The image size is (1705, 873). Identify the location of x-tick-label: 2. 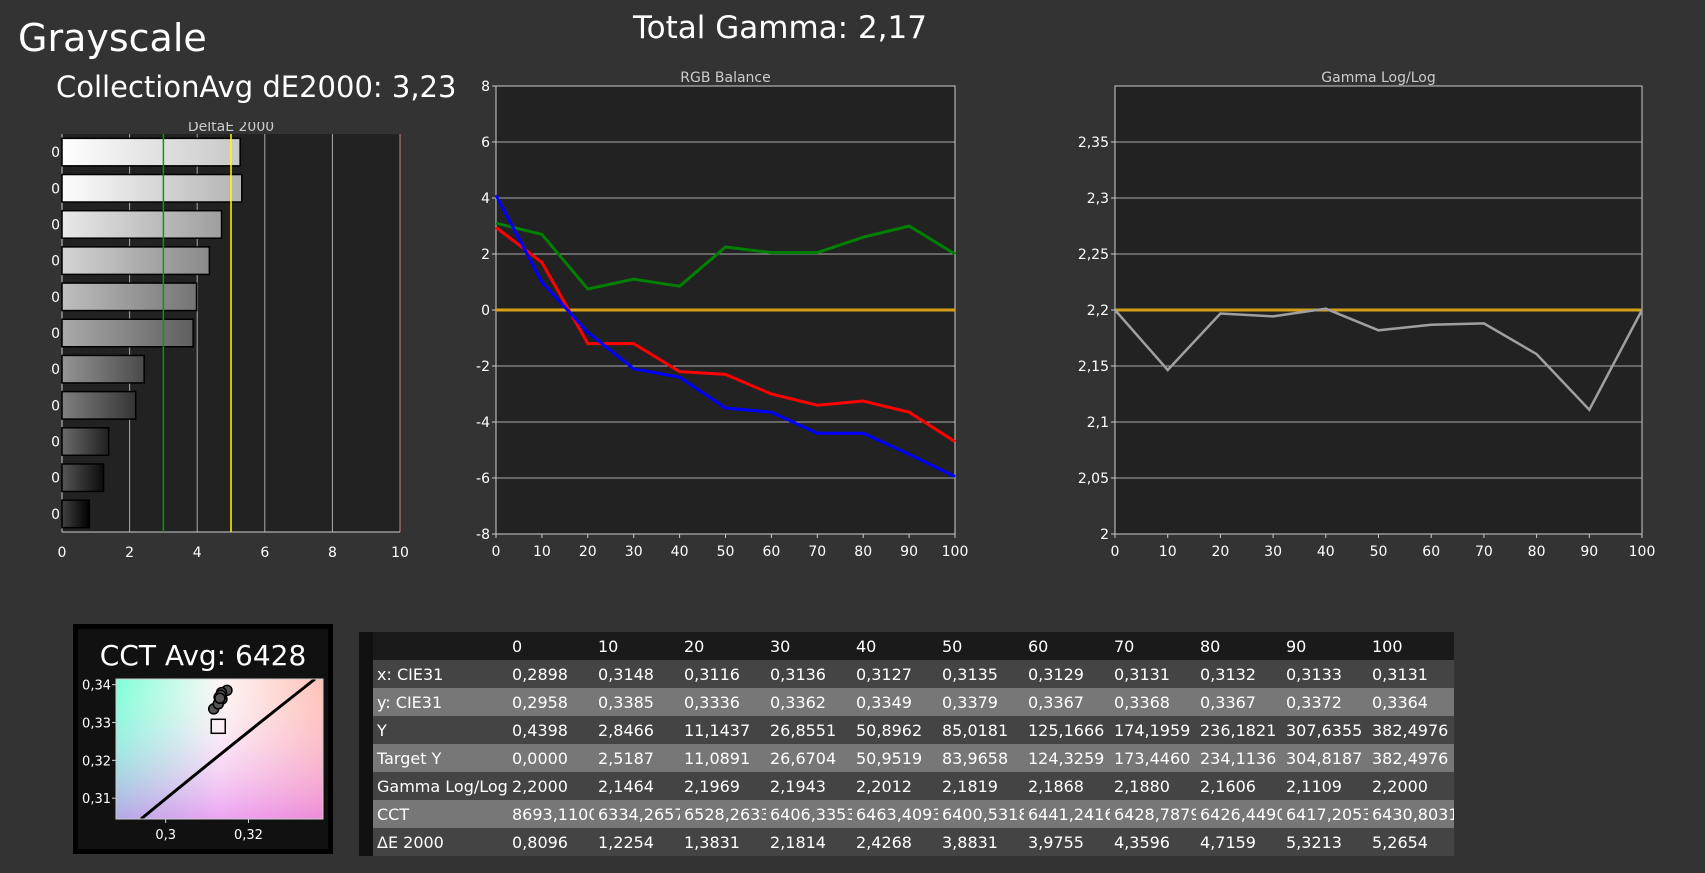
(129, 553).